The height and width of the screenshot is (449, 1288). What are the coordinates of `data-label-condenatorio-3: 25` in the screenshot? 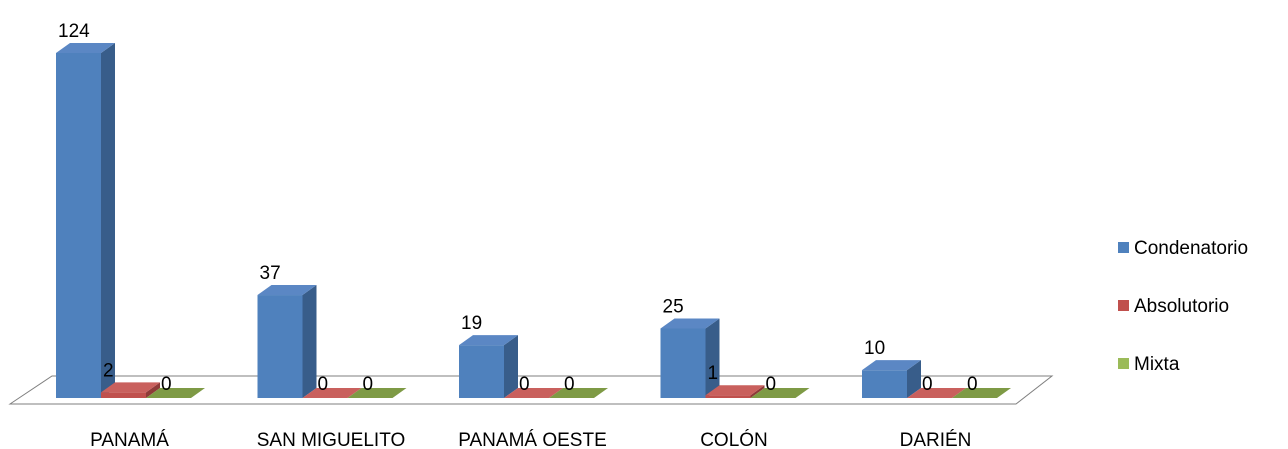 It's located at (673, 306).